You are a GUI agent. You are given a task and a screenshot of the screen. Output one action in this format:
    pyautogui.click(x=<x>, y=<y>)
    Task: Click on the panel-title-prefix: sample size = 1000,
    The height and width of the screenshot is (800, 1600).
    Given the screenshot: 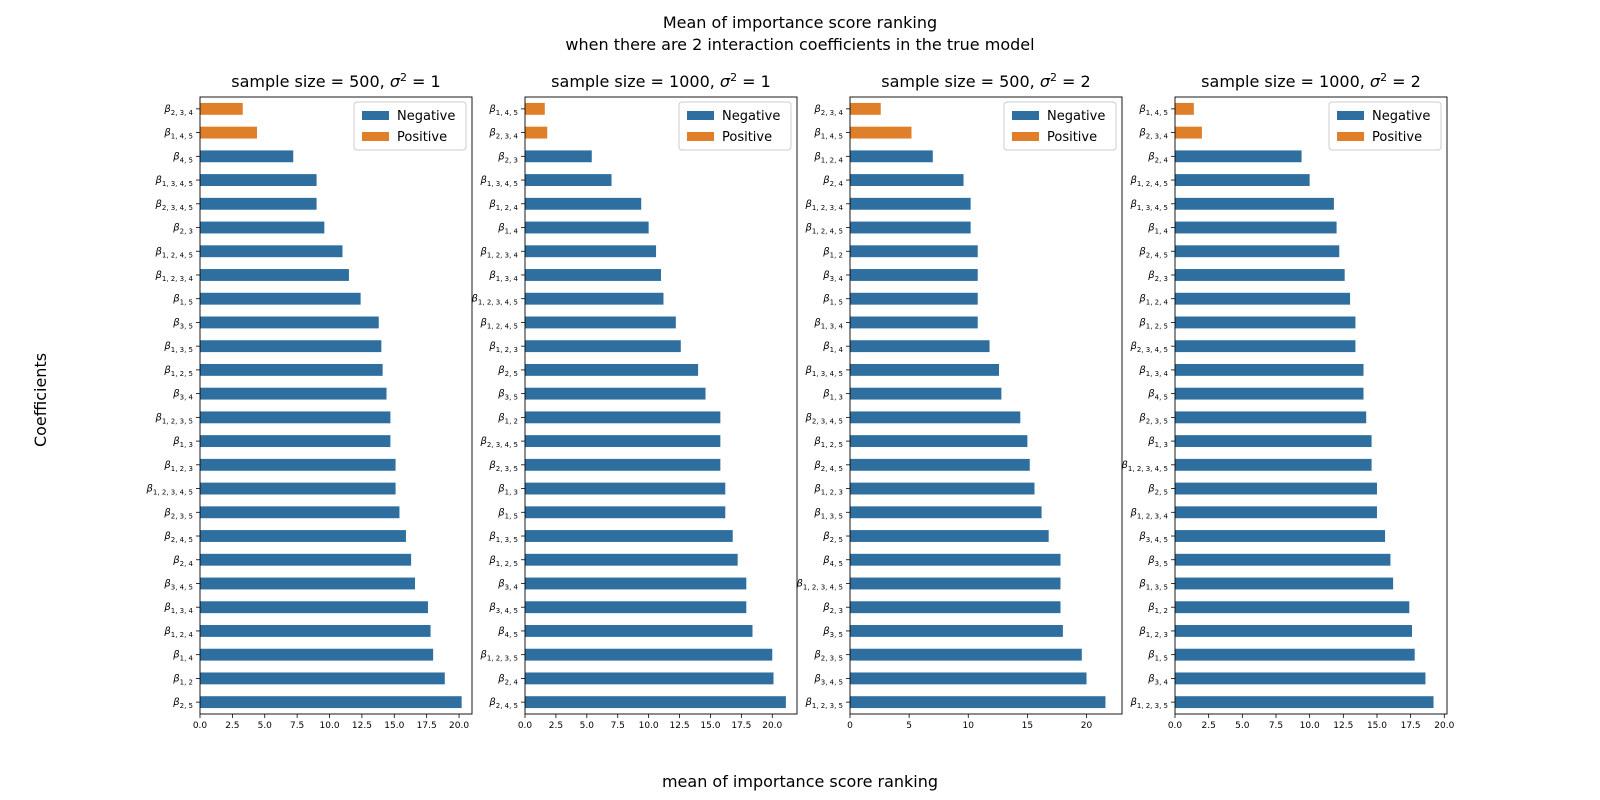 What is the action you would take?
    pyautogui.click(x=635, y=81)
    